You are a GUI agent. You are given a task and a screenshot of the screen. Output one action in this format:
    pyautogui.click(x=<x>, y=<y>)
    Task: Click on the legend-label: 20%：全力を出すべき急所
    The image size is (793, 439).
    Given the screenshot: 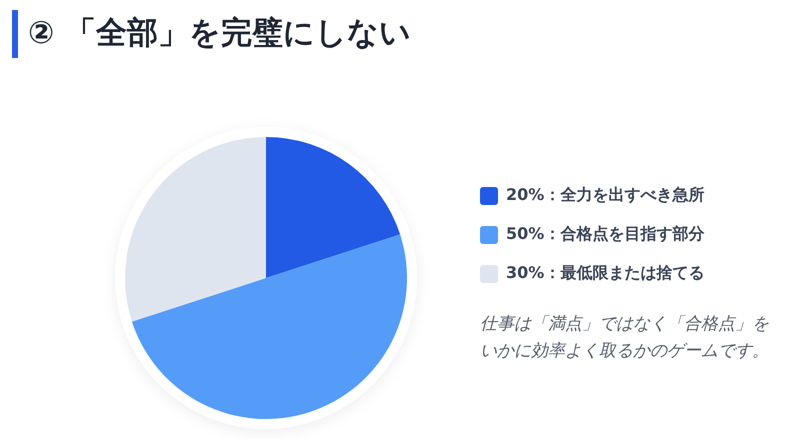 What is the action you would take?
    pyautogui.click(x=605, y=194)
    